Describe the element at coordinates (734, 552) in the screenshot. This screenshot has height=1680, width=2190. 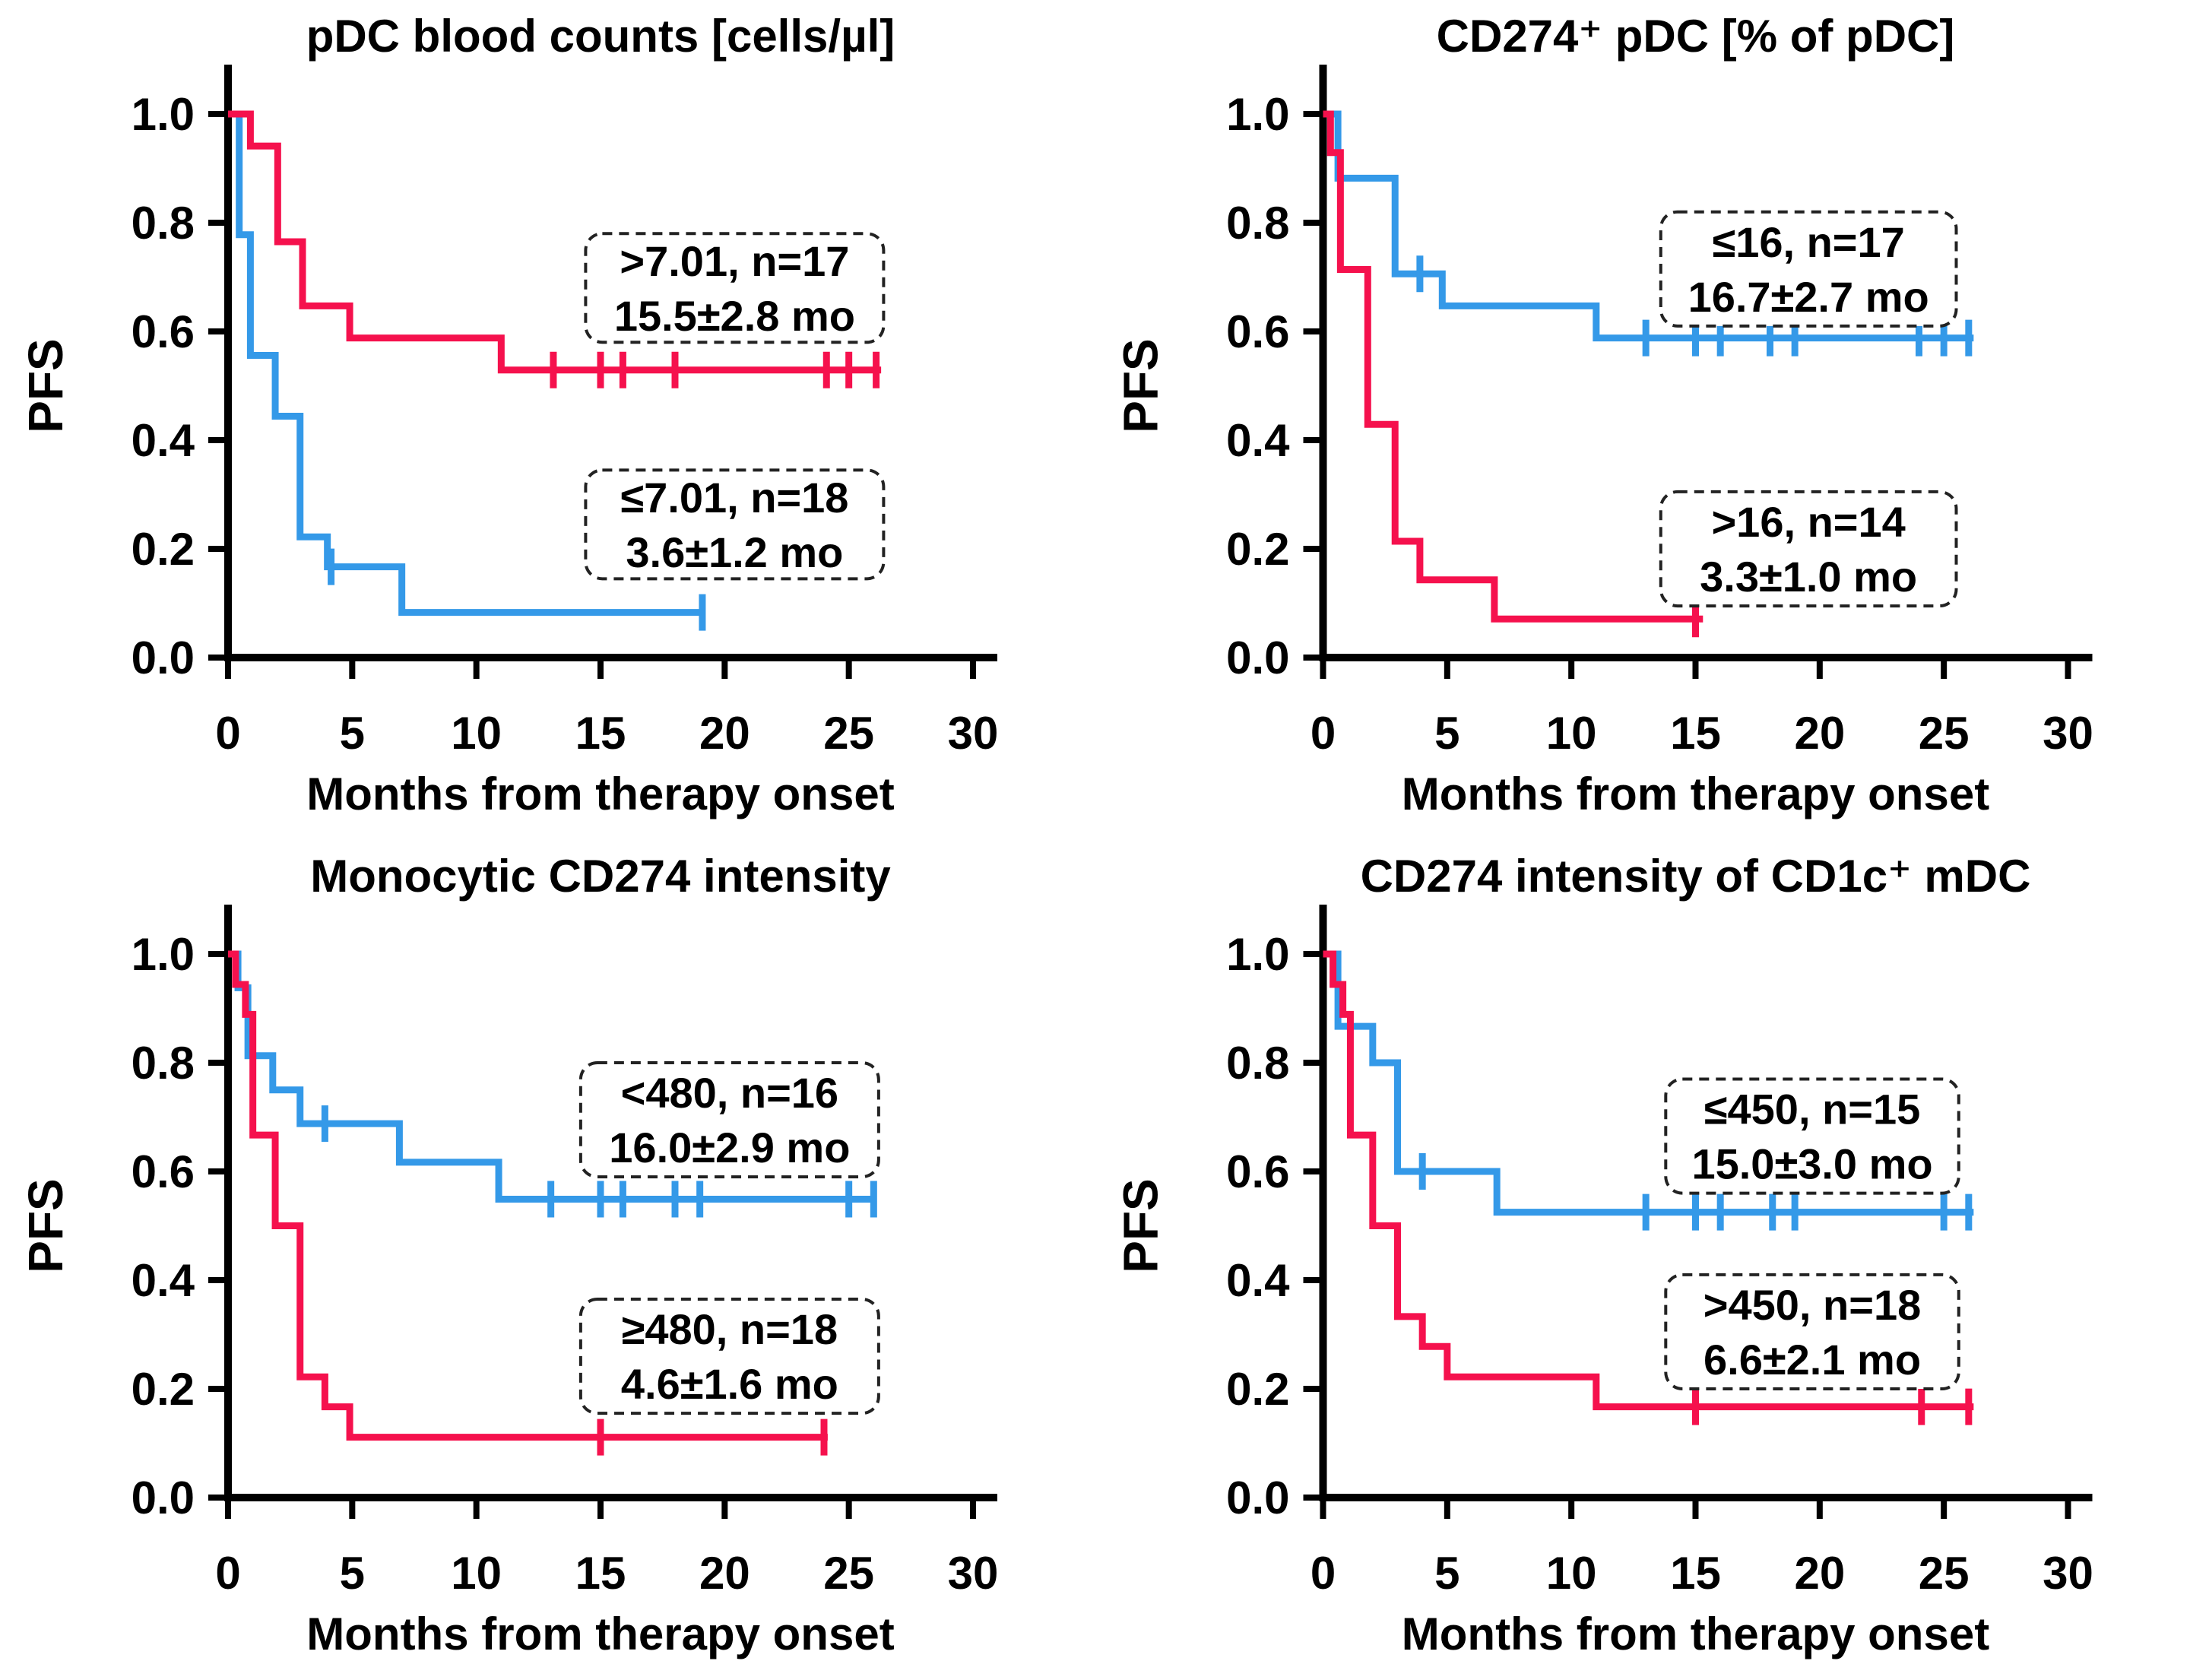
I see `annotation-median-blue: 3.6±1.2 mo` at that location.